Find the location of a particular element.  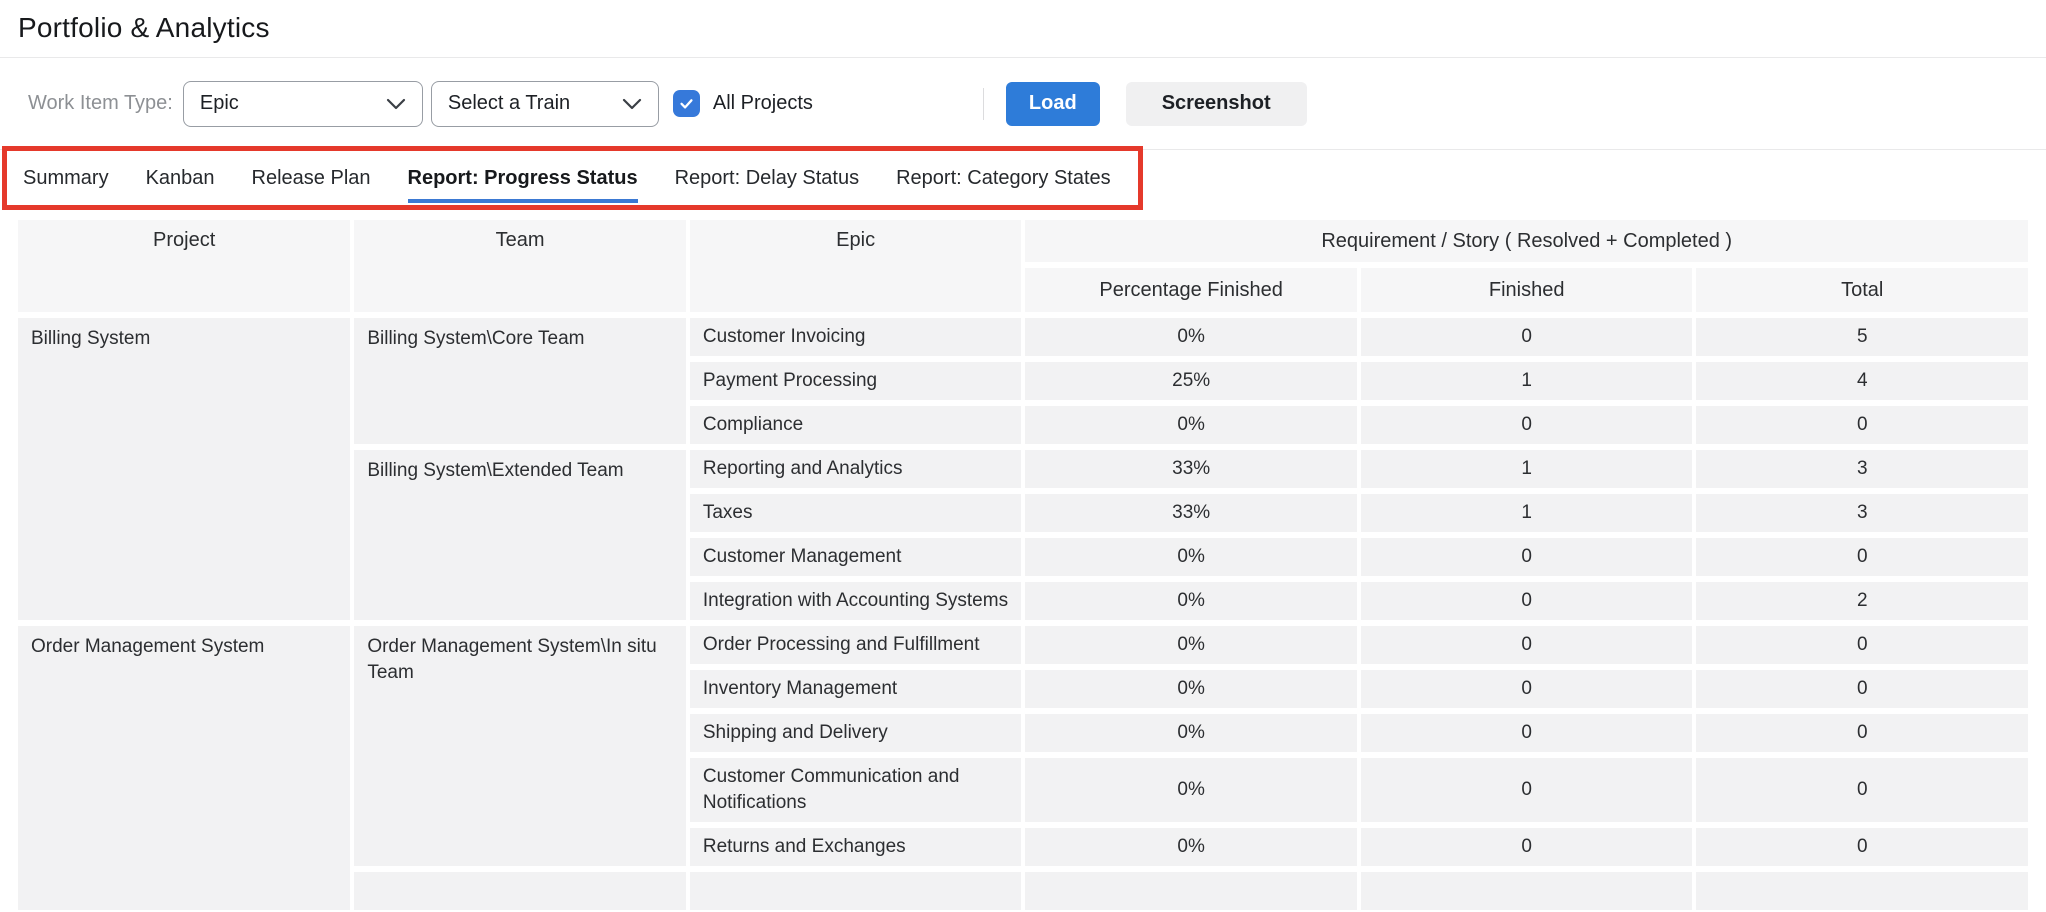

table-row: Integration with Accounting Systems 0% 0 2 is located at coordinates (1023, 601).